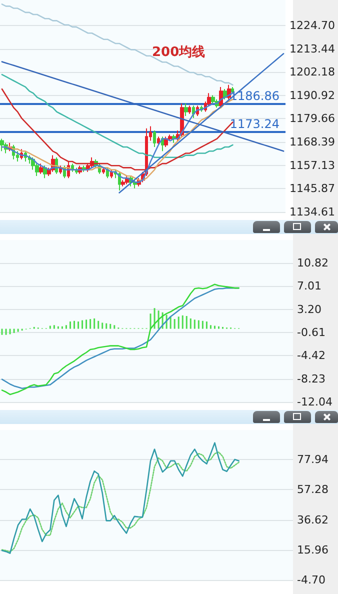 This screenshot has height=594, width=338. What do you see at coordinates (314, 402) in the screenshot?
I see `y-tick-label: -12.04` at bounding box center [314, 402].